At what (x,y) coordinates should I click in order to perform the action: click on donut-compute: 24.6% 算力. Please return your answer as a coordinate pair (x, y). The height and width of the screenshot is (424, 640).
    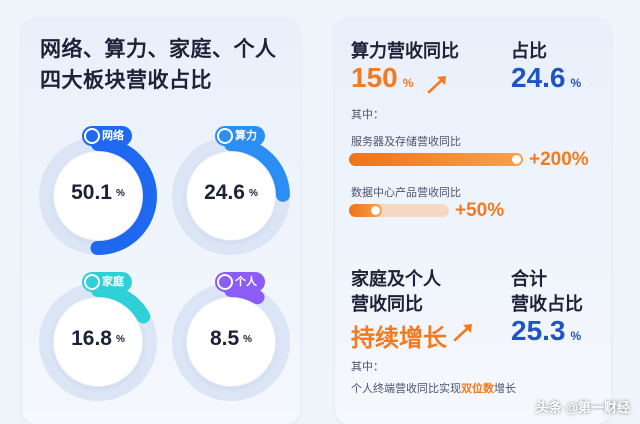
    Looking at the image, I should click on (231, 192).